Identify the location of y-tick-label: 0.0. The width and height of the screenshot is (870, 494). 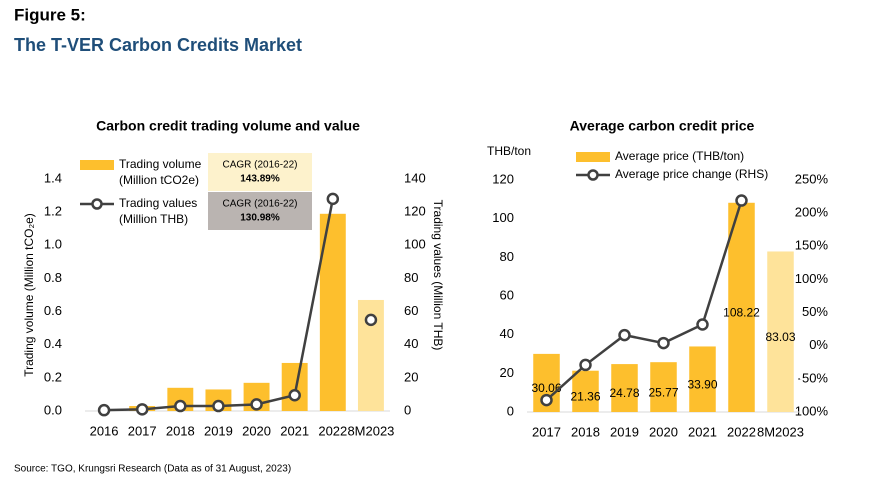
(53, 409).